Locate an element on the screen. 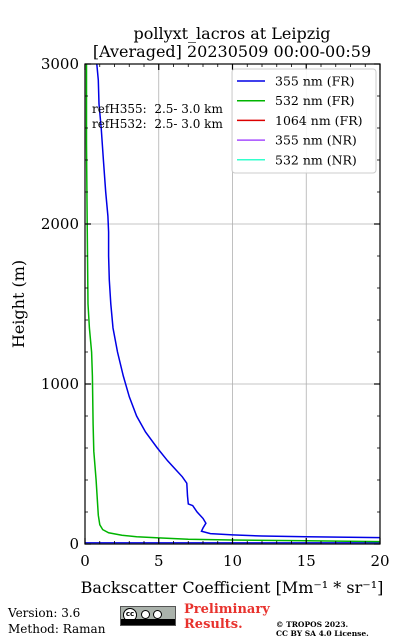 The image size is (400, 640). legend-label-4: 532 nm (NR) is located at coordinates (316, 159).